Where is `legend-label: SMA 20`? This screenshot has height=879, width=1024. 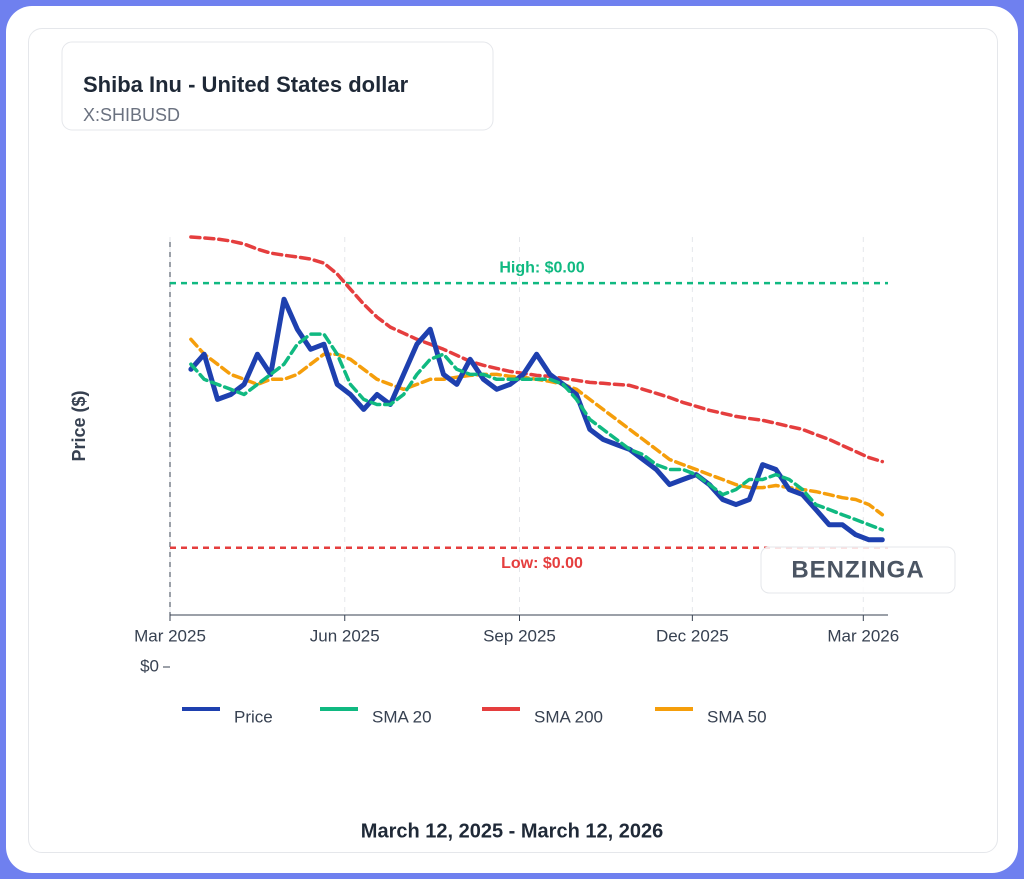 legend-label: SMA 20 is located at coordinates (402, 716).